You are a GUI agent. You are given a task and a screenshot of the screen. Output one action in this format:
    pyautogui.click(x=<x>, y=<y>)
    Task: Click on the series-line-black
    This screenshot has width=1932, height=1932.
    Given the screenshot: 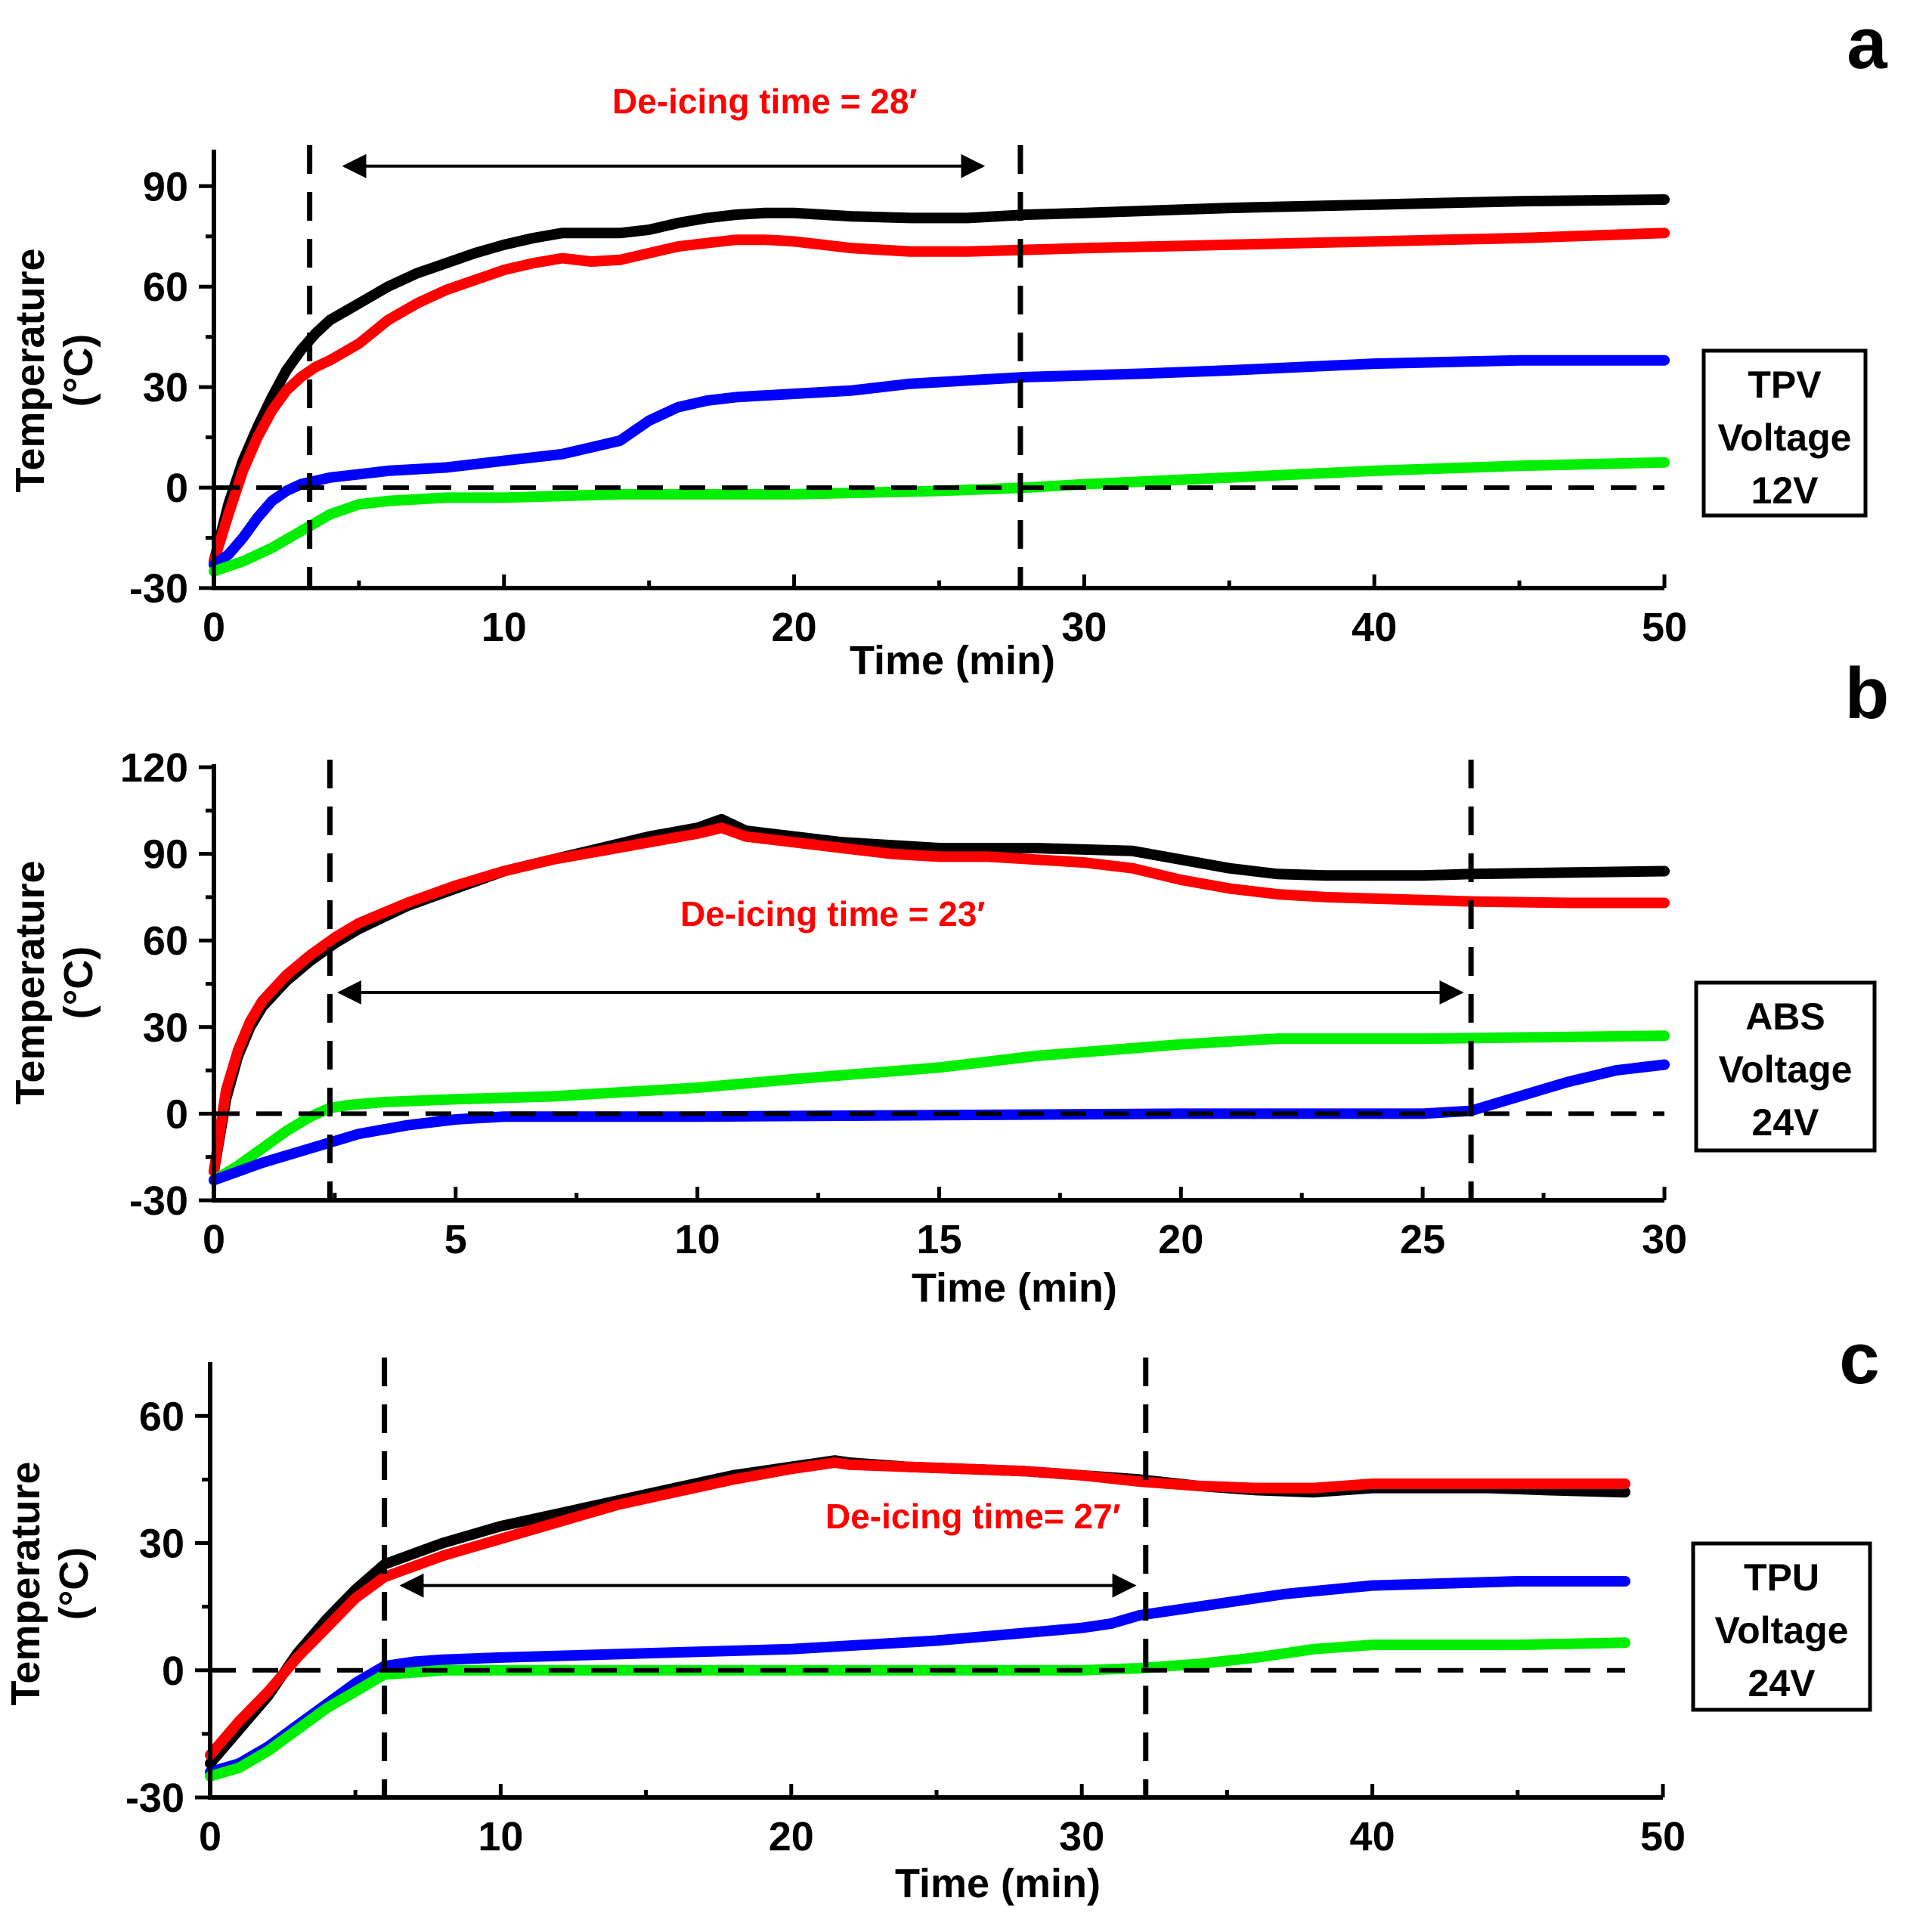 What is the action you would take?
    pyautogui.click(x=940, y=380)
    